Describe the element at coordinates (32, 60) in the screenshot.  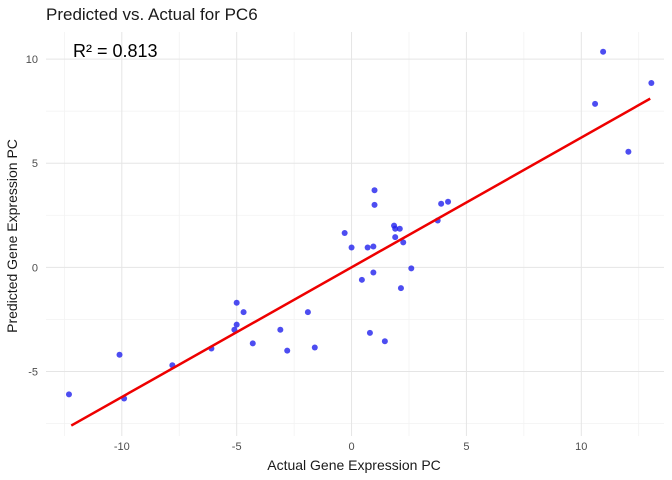
I see `y-tick-label: 10` at that location.